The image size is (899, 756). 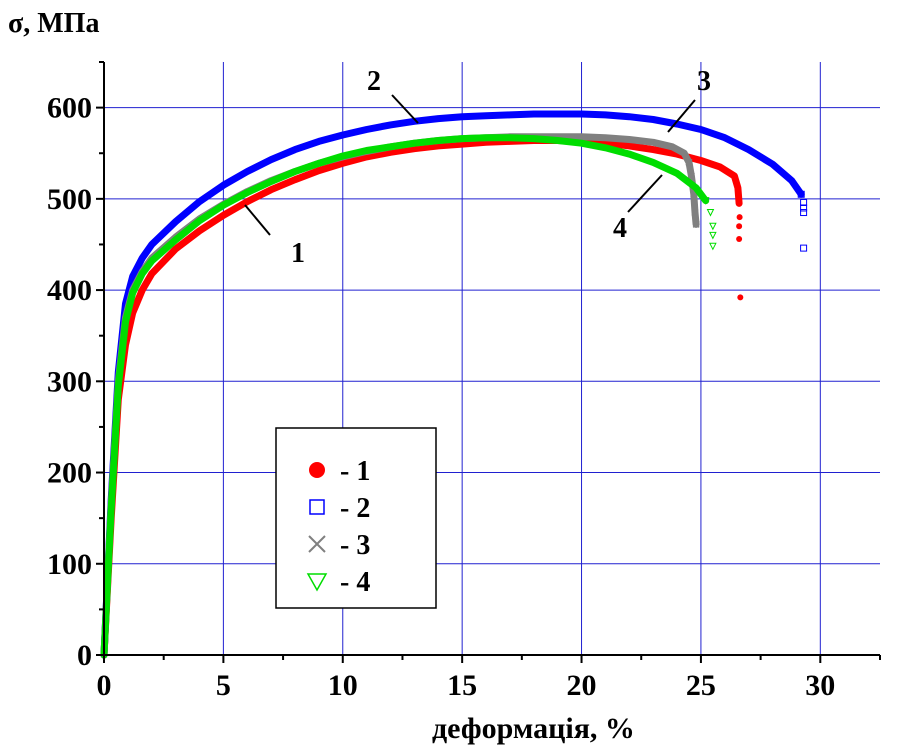 What do you see at coordinates (582, 685) in the screenshot?
I see `x-tick-label: 20` at bounding box center [582, 685].